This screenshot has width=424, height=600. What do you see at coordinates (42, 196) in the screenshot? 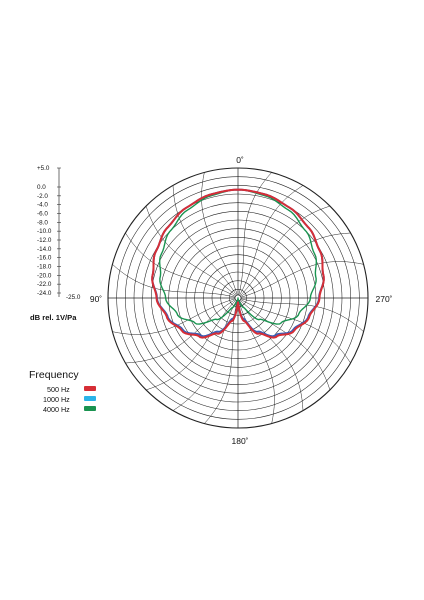
I see `scale-label: -2.0` at bounding box center [42, 196].